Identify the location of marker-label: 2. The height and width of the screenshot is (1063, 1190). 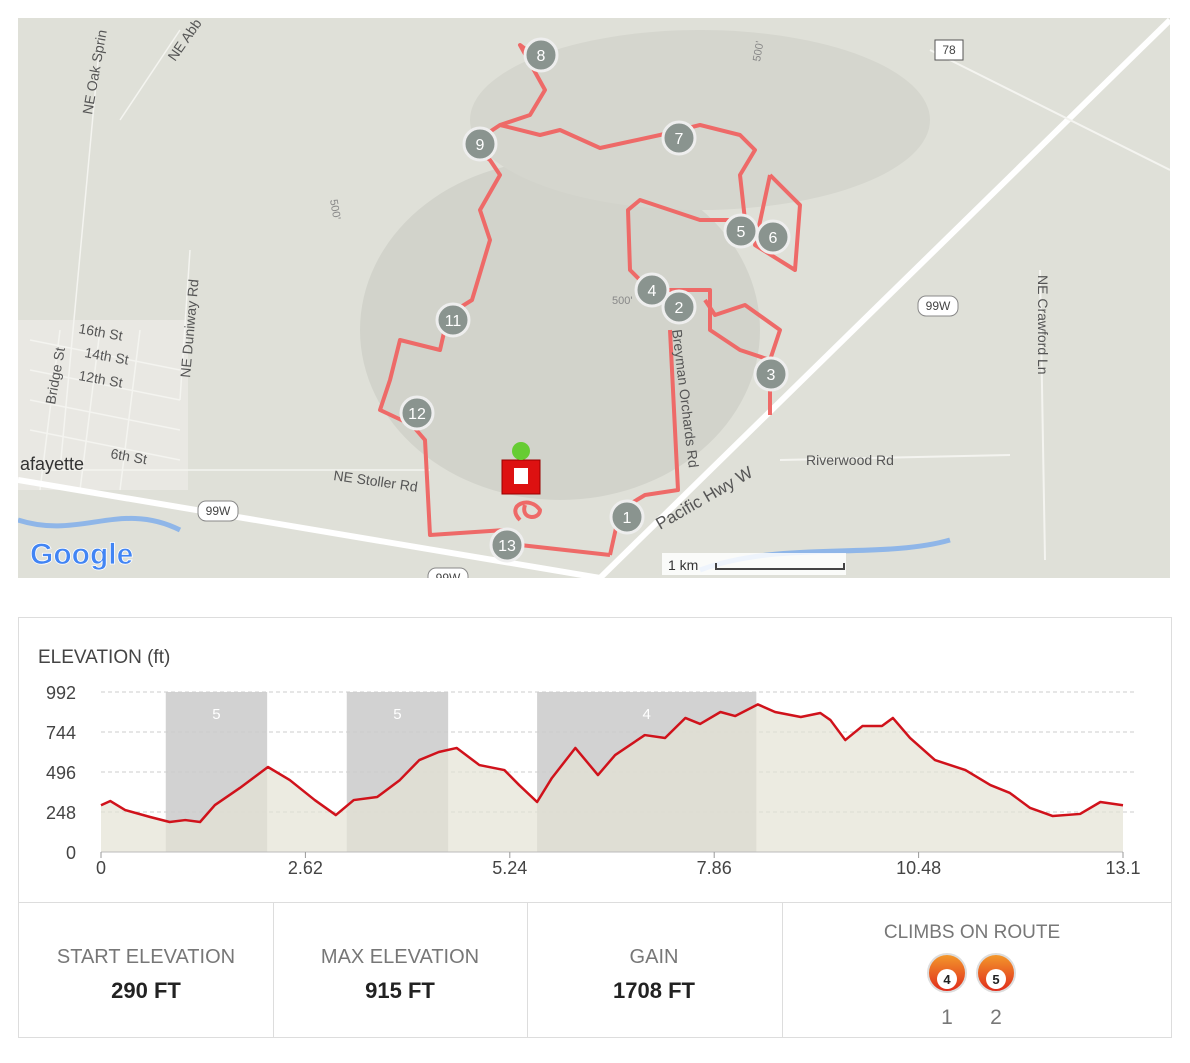
(679, 308).